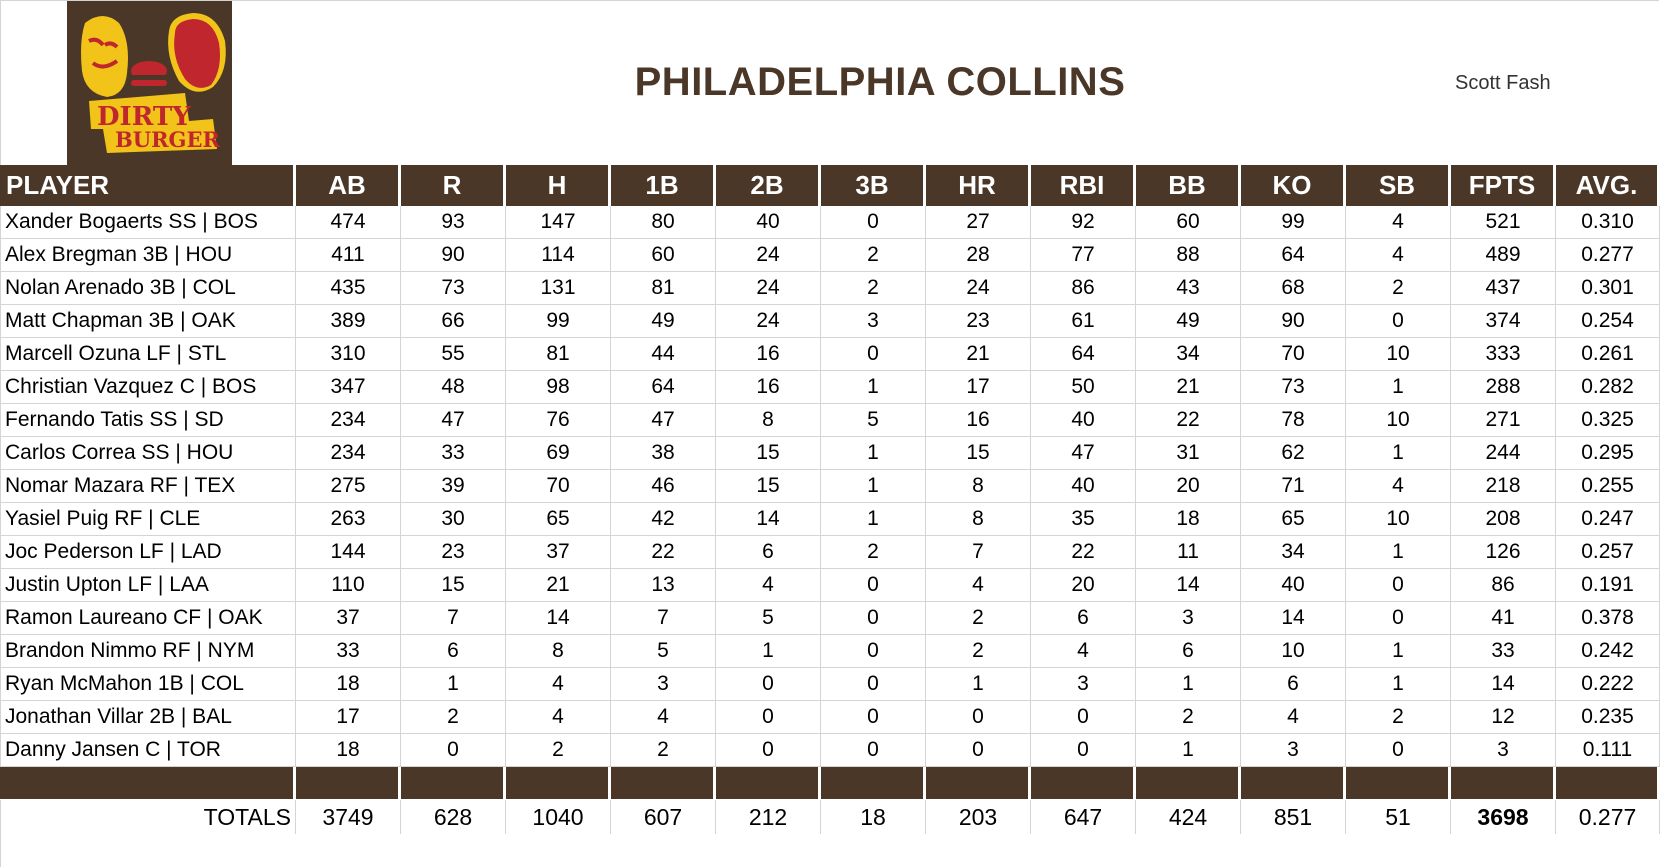  I want to click on stat-cell-1b: 7, so click(663, 618).